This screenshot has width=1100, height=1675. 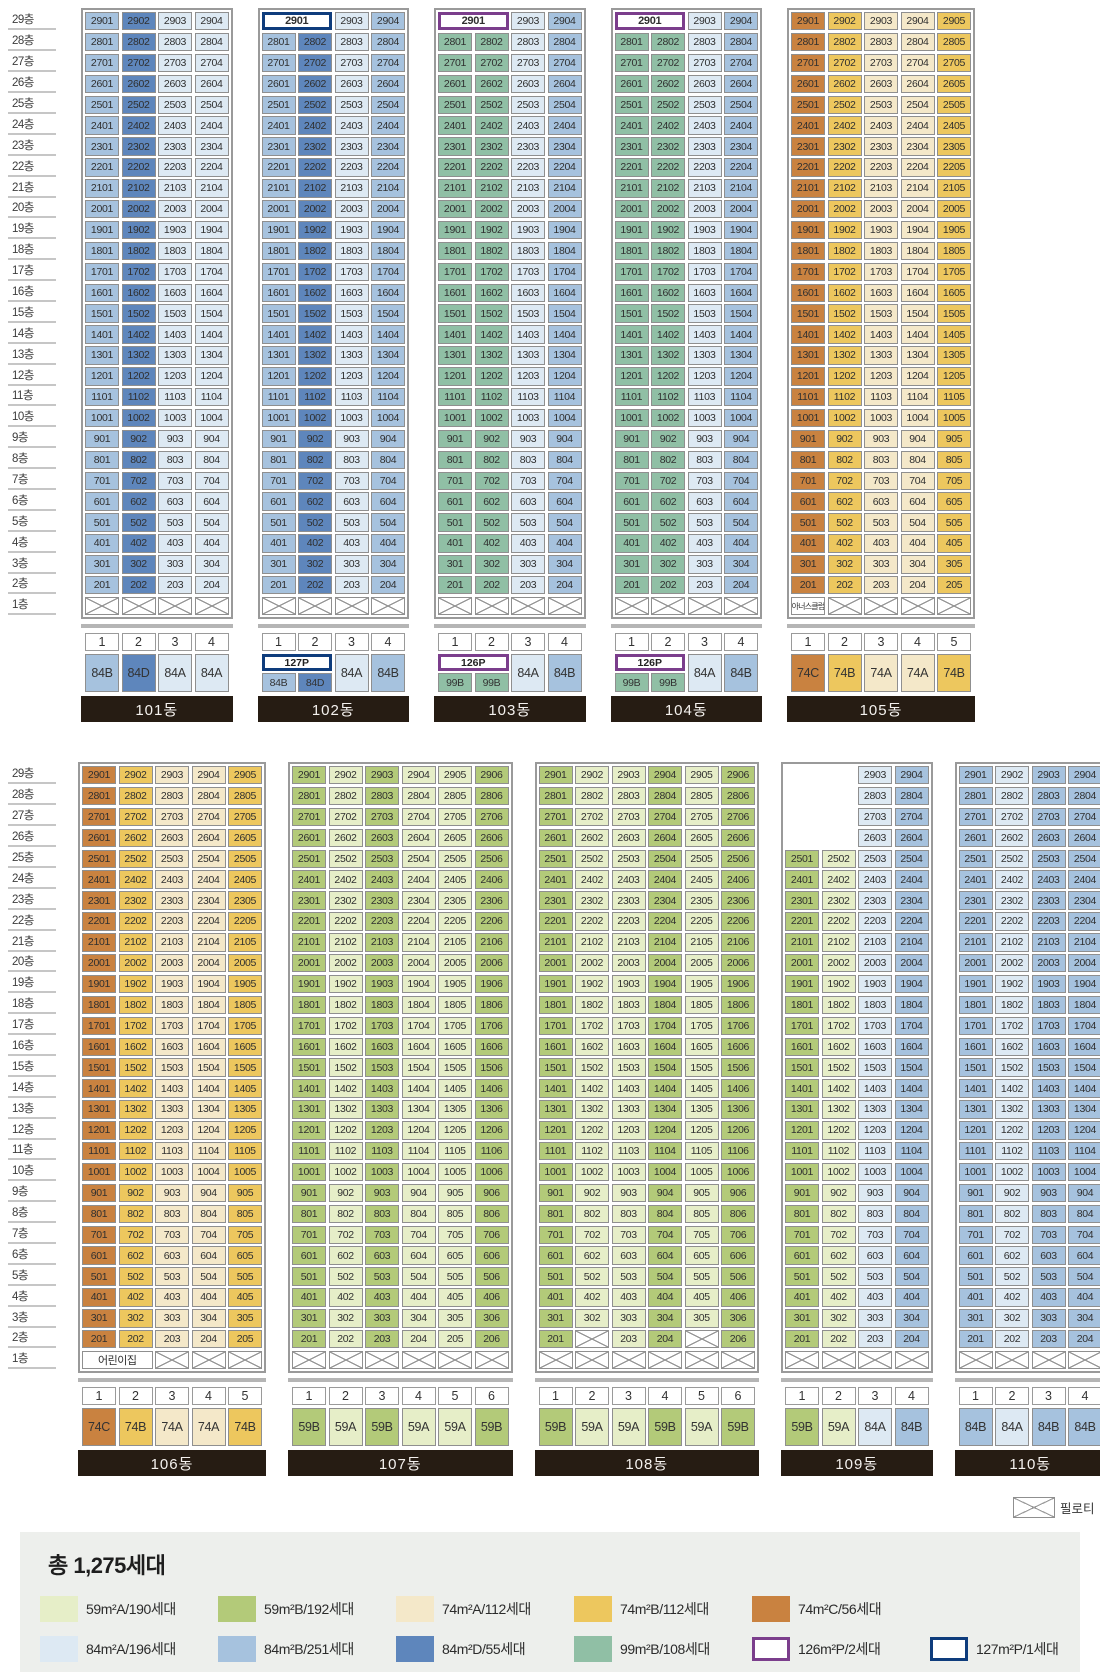 I want to click on unit-cell: 2004, so click(x=665, y=963).